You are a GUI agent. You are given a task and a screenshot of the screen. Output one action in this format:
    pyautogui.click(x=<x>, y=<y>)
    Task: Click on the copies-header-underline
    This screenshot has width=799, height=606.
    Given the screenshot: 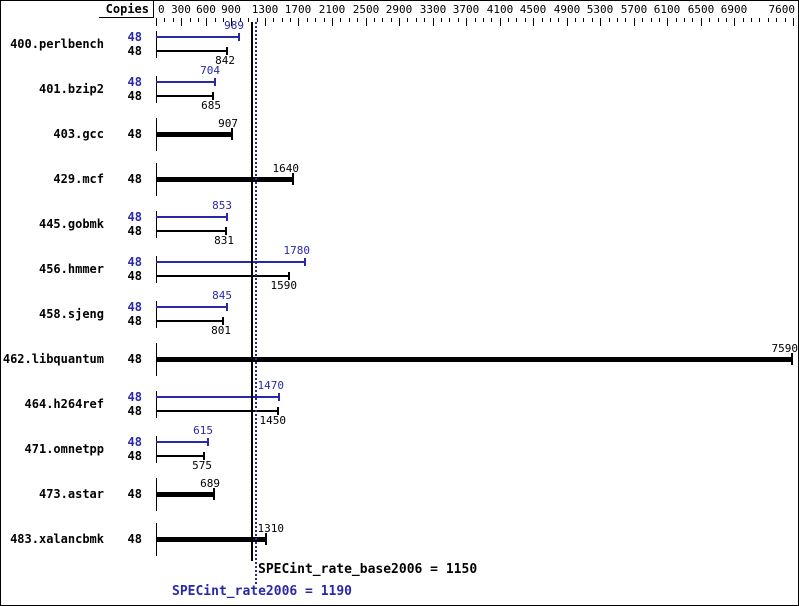 What is the action you would take?
    pyautogui.click(x=126, y=17)
    